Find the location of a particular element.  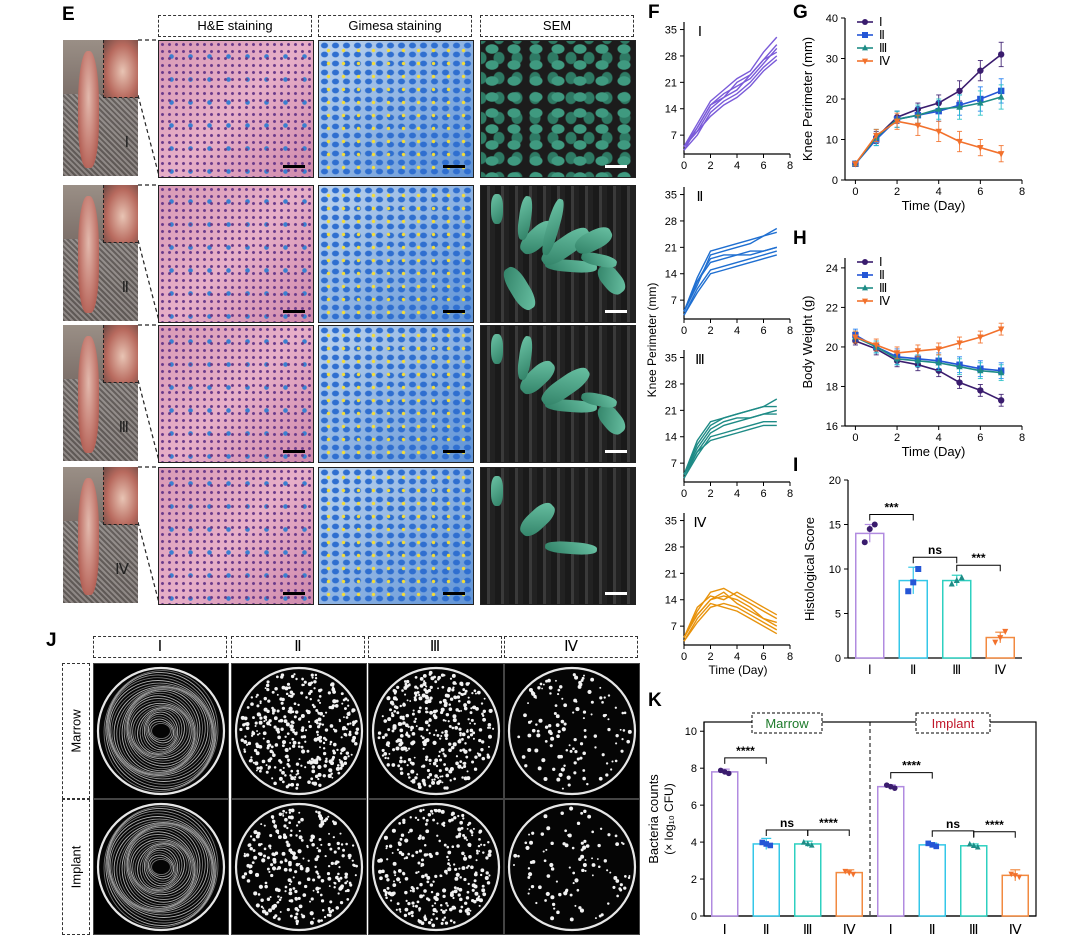

data-point-triangle is located at coordinates (1001, 372).